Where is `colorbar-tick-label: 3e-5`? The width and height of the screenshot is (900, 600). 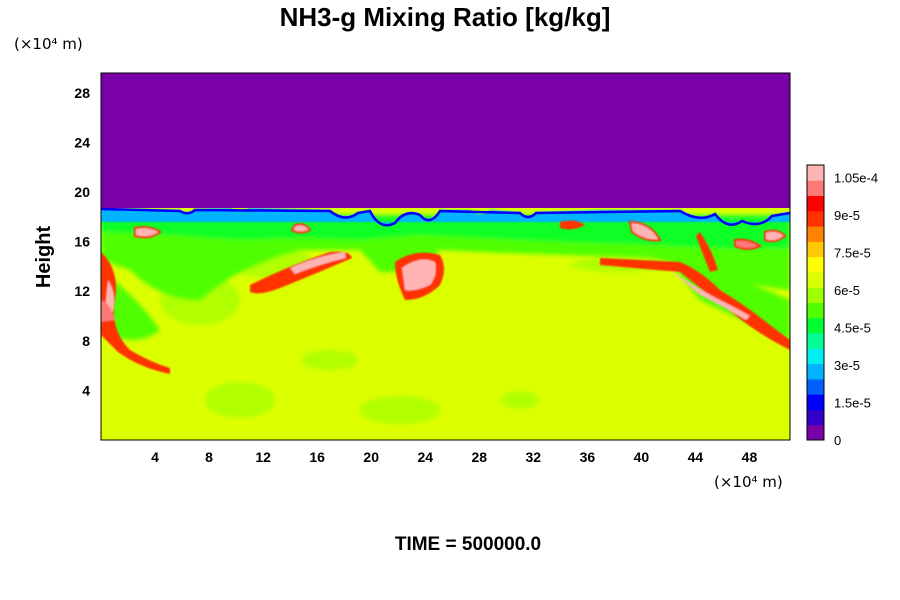
colorbar-tick-label: 3e-5 is located at coordinates (847, 365).